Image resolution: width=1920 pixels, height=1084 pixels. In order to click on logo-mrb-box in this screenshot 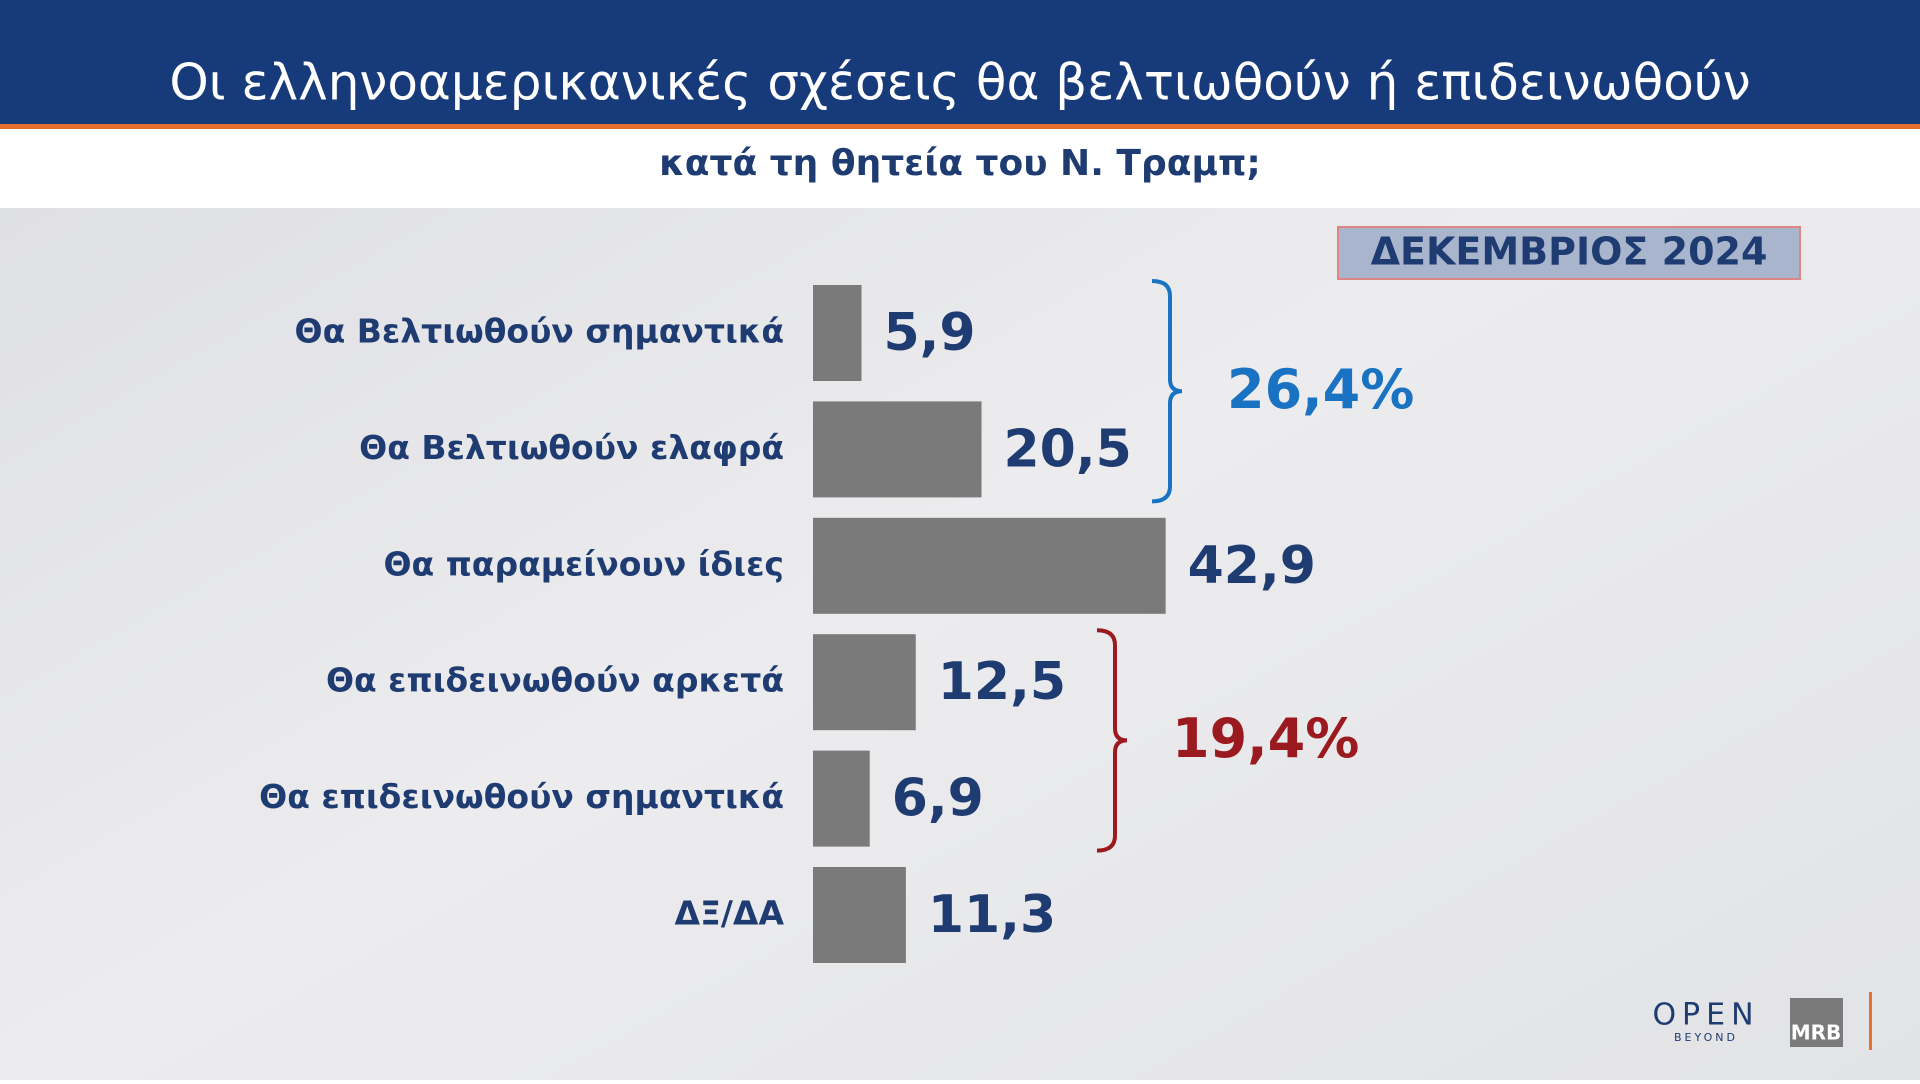, I will do `click(1816, 1022)`.